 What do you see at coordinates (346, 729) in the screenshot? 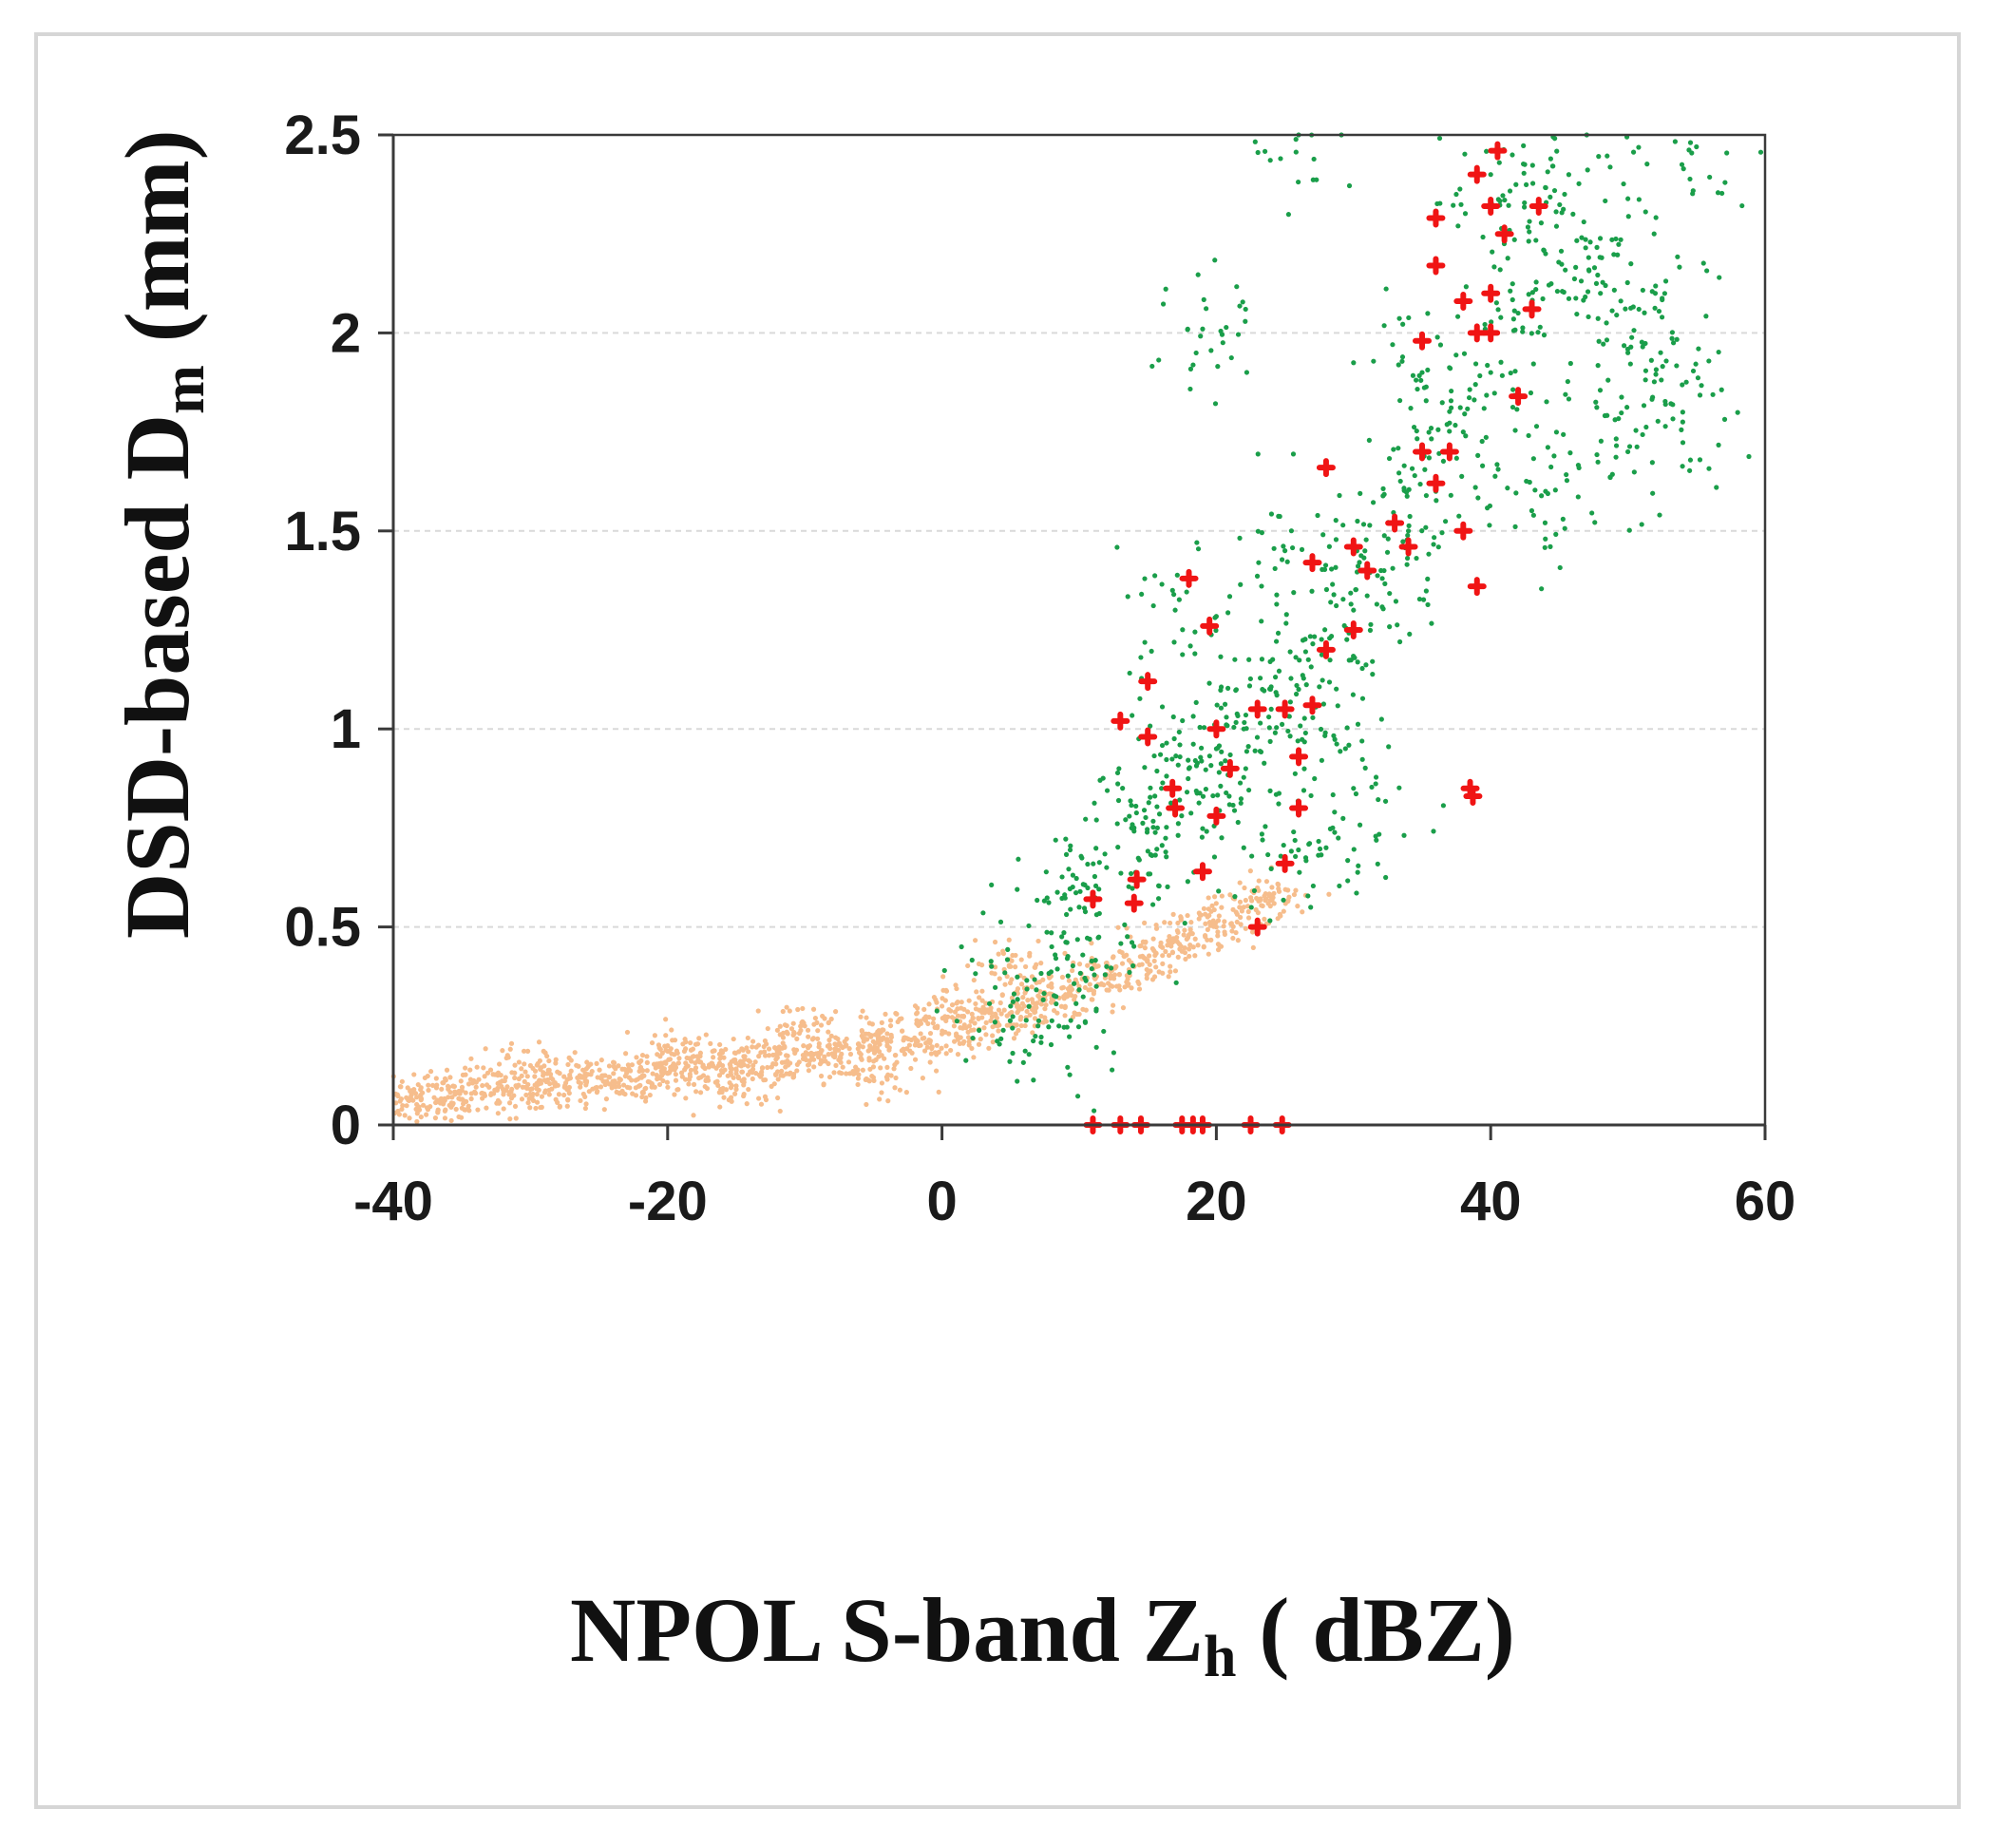
I see `y-tick-label: 1` at bounding box center [346, 729].